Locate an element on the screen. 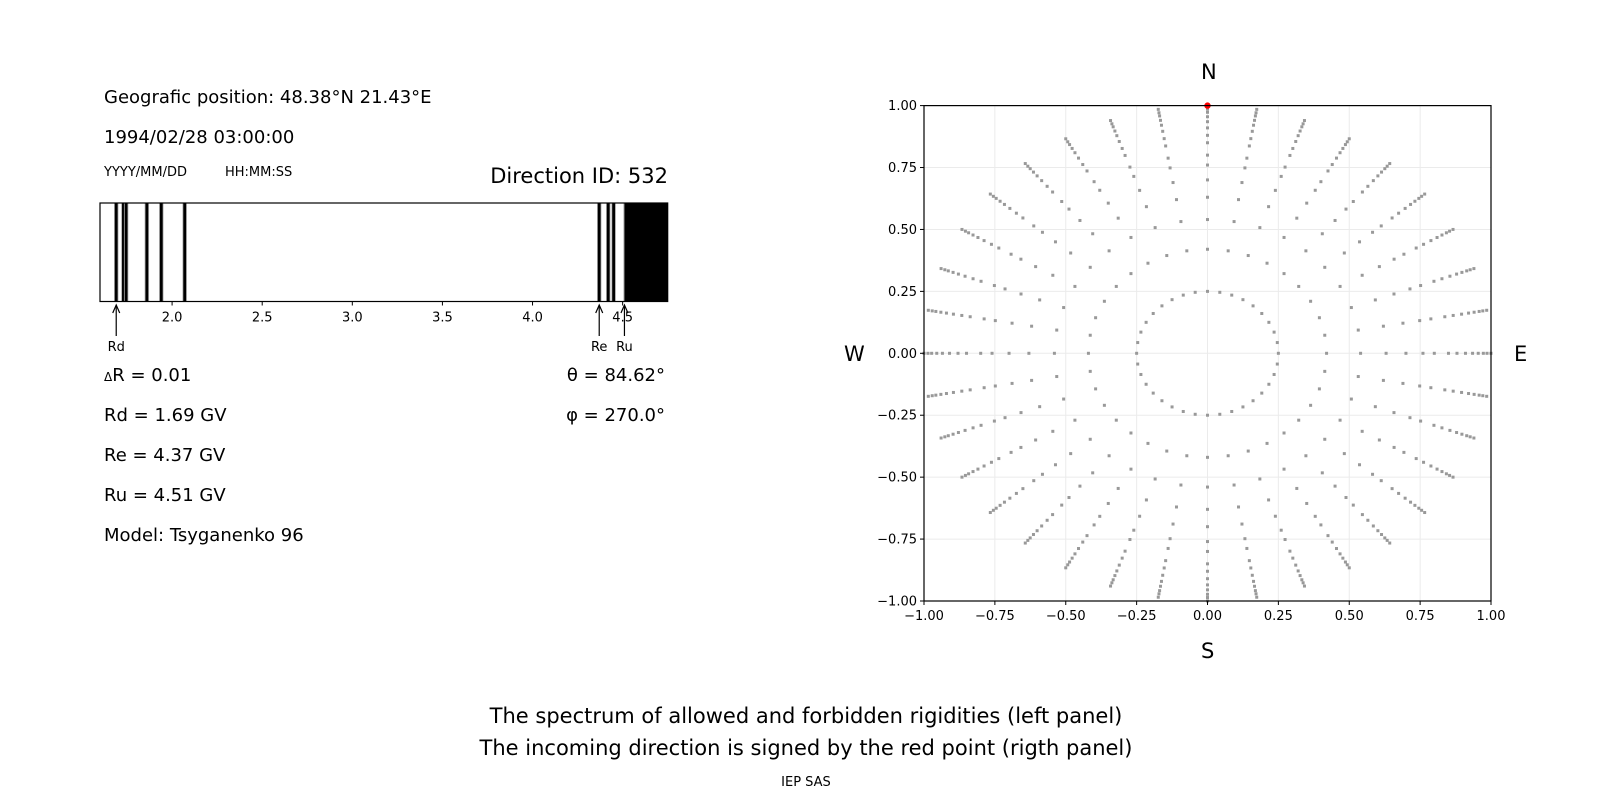  x-tick-label: 0.75 is located at coordinates (1420, 616).